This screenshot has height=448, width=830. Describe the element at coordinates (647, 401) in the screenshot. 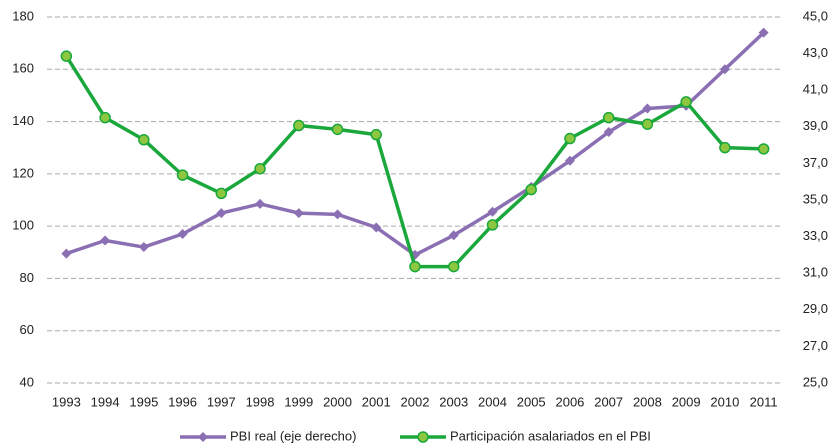

I see `x-tick-label: 2008` at that location.